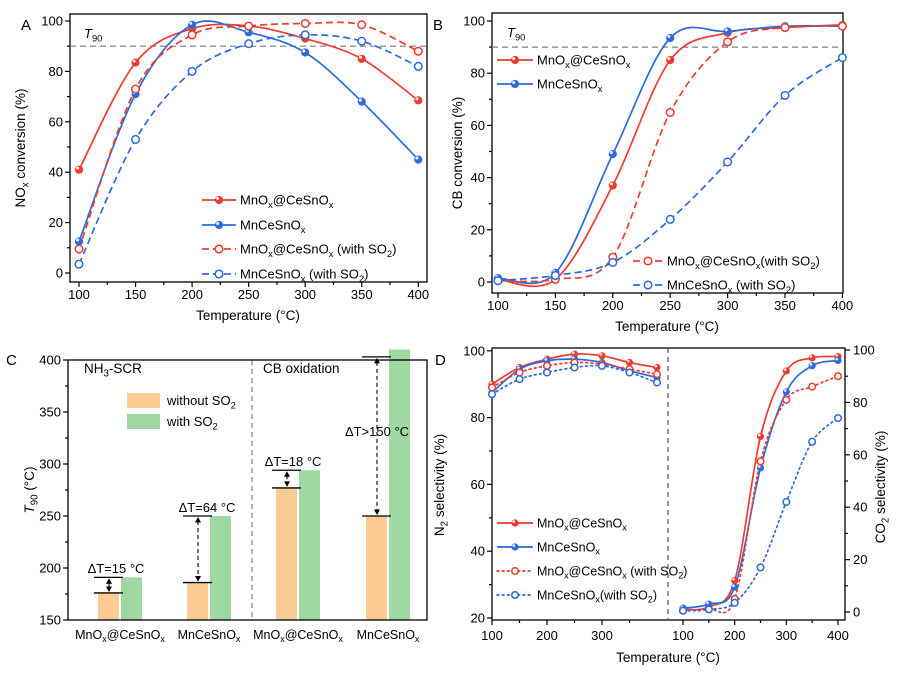 The height and width of the screenshot is (675, 909). I want to click on delta-annotation: ΔT>150 °C, so click(377, 431).